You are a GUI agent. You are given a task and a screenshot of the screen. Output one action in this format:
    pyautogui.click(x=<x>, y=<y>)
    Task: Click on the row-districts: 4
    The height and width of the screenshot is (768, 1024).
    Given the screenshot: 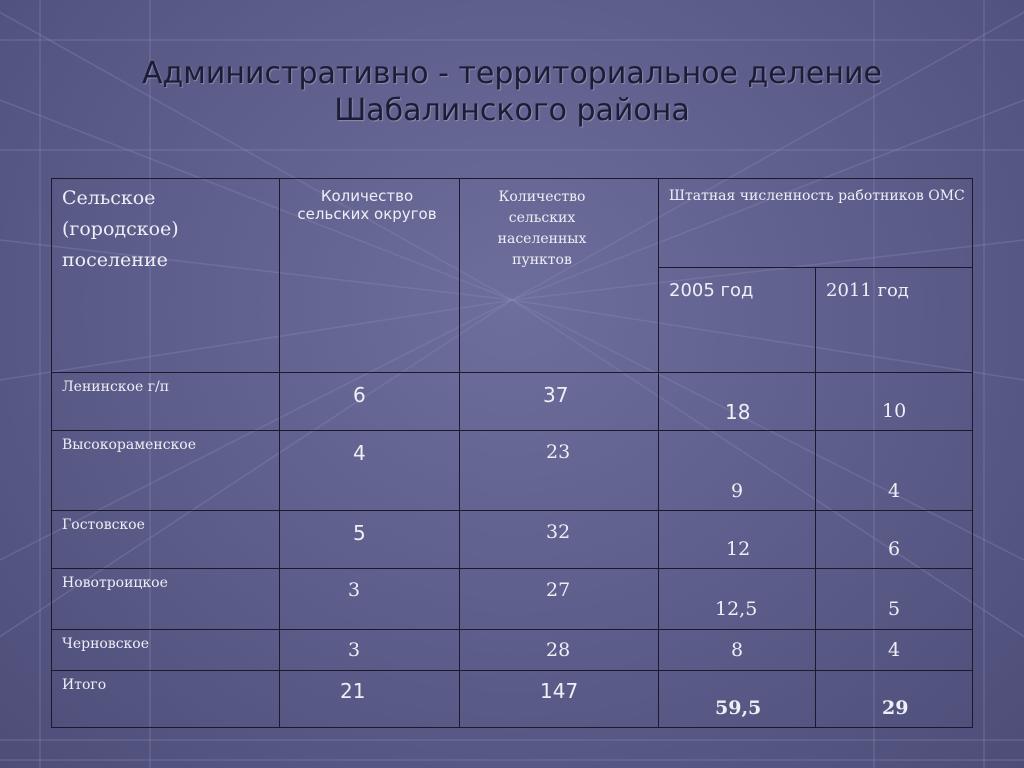 What is the action you would take?
    pyautogui.click(x=369, y=470)
    